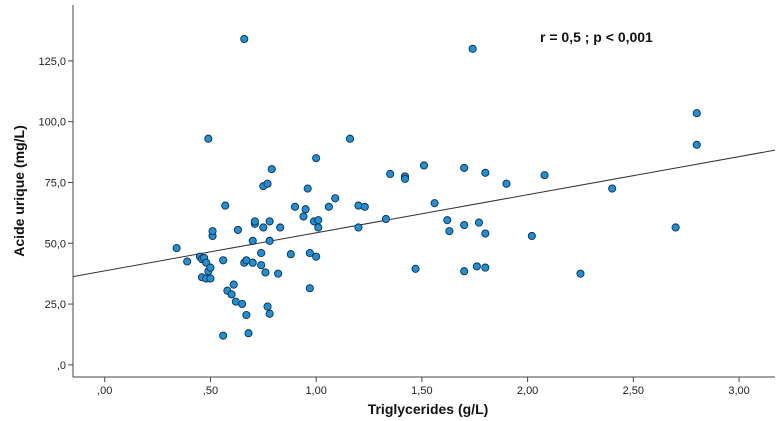 Image resolution: width=783 pixels, height=421 pixels. I want to click on x-tick-label: 2,00, so click(527, 391).